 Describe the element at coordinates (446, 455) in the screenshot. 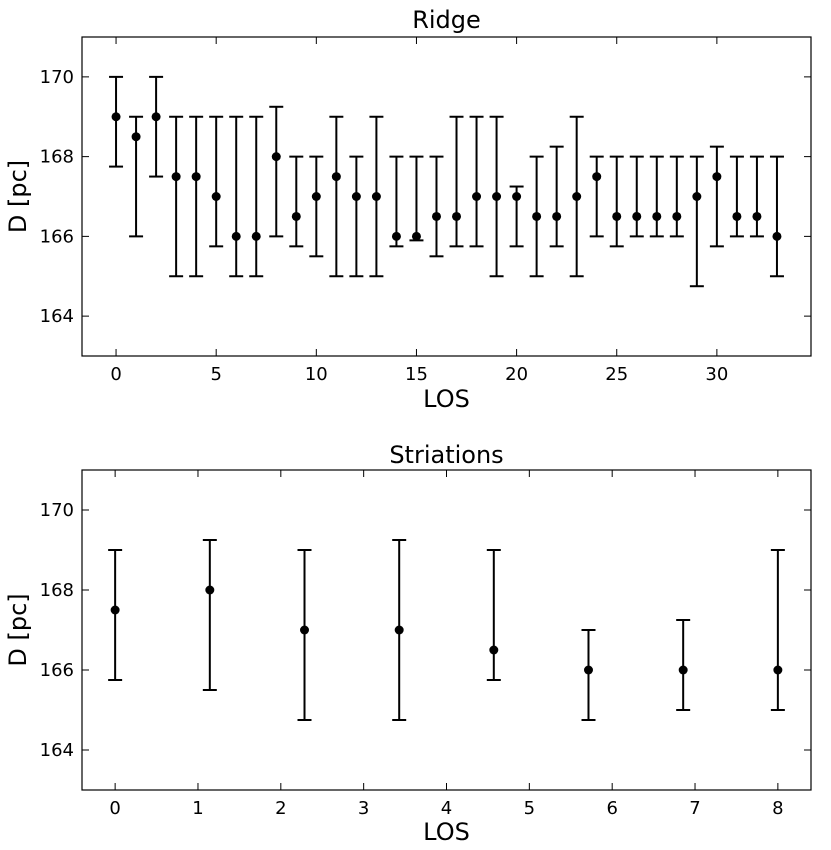

I see `chart-title: Striations` at that location.